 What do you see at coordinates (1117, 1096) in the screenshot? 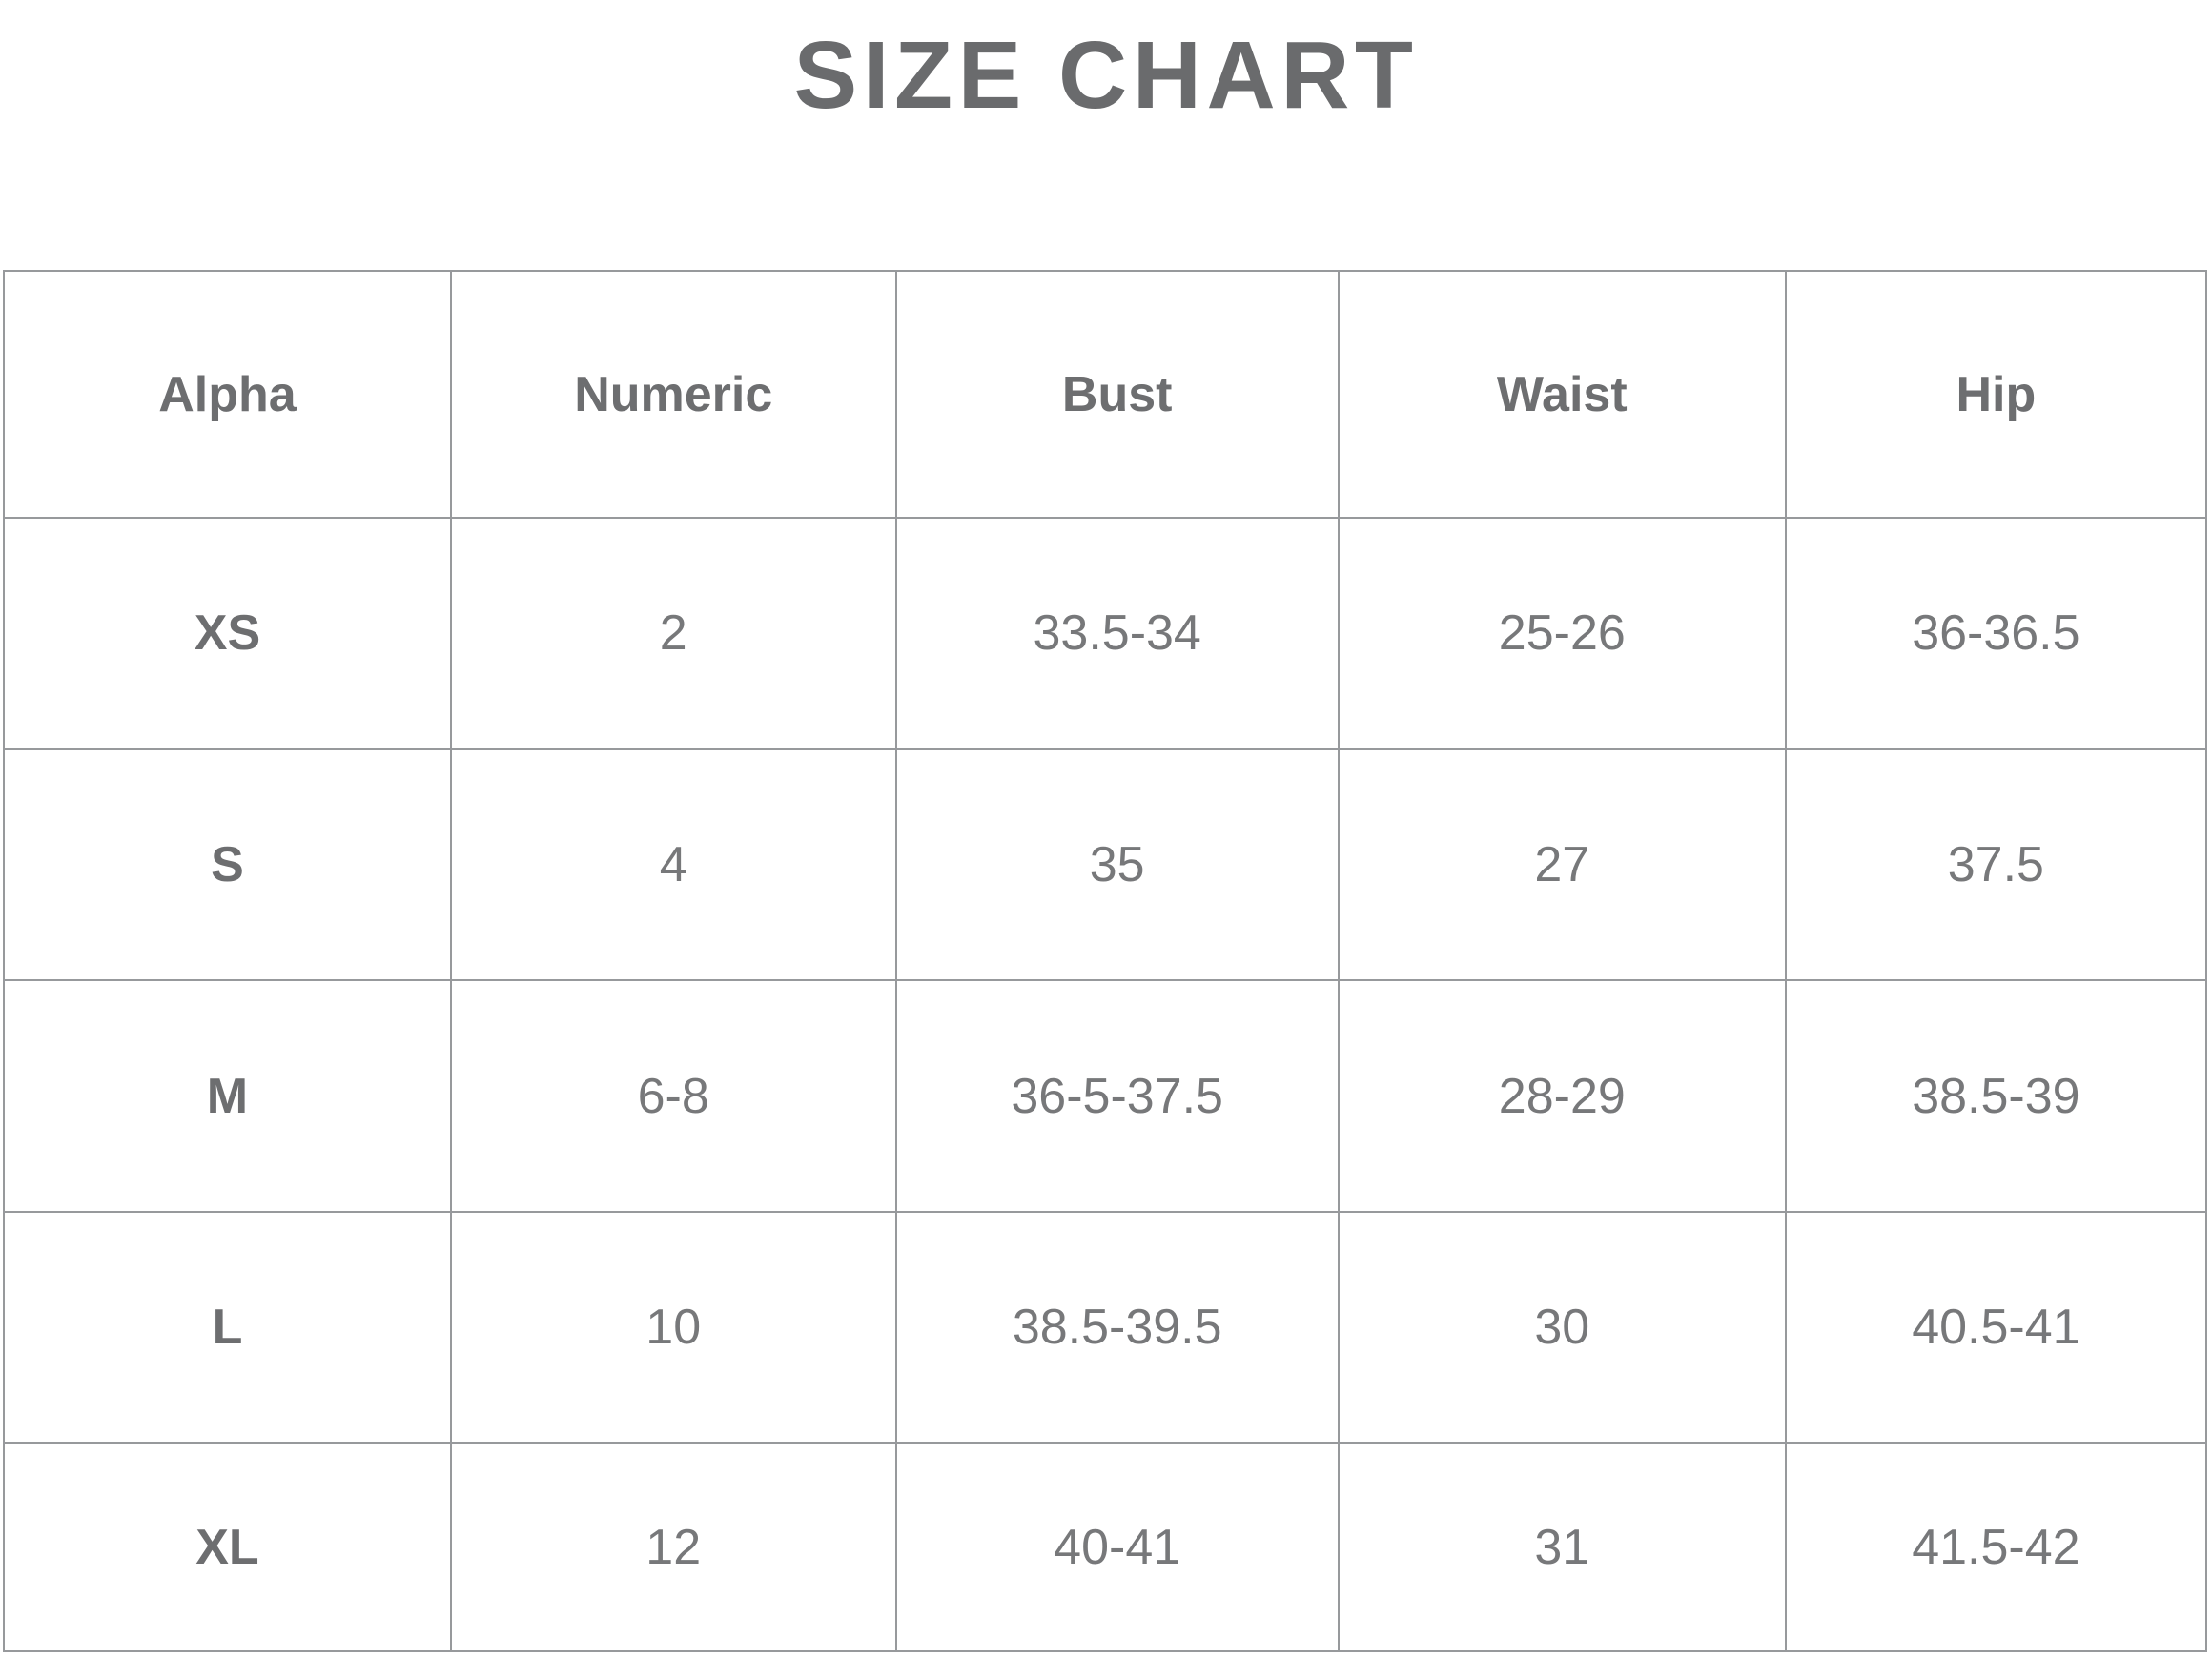
I see `cell-bust-m: 36-5-37.5` at bounding box center [1117, 1096].